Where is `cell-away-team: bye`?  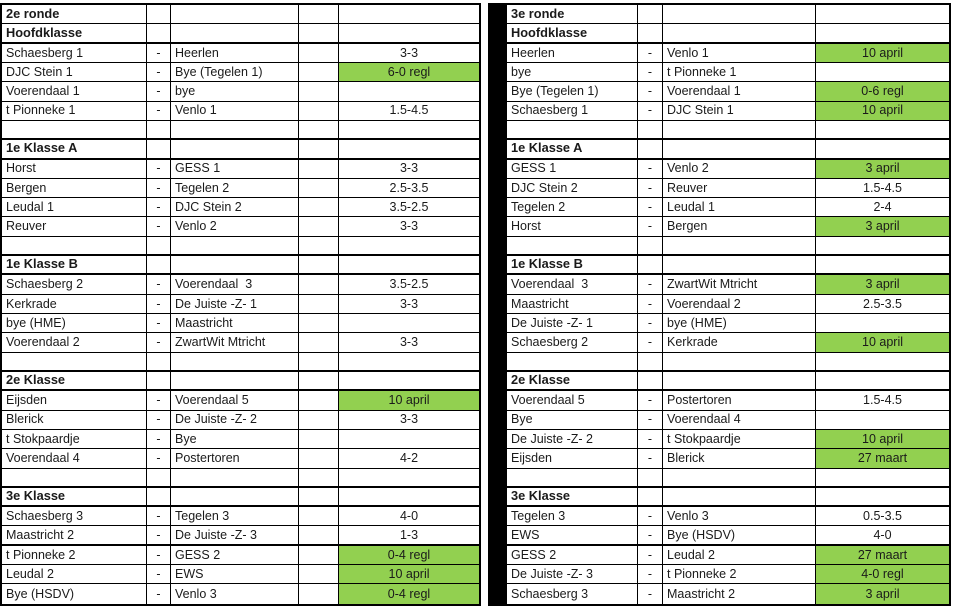 cell-away-team: bye is located at coordinates (235, 91).